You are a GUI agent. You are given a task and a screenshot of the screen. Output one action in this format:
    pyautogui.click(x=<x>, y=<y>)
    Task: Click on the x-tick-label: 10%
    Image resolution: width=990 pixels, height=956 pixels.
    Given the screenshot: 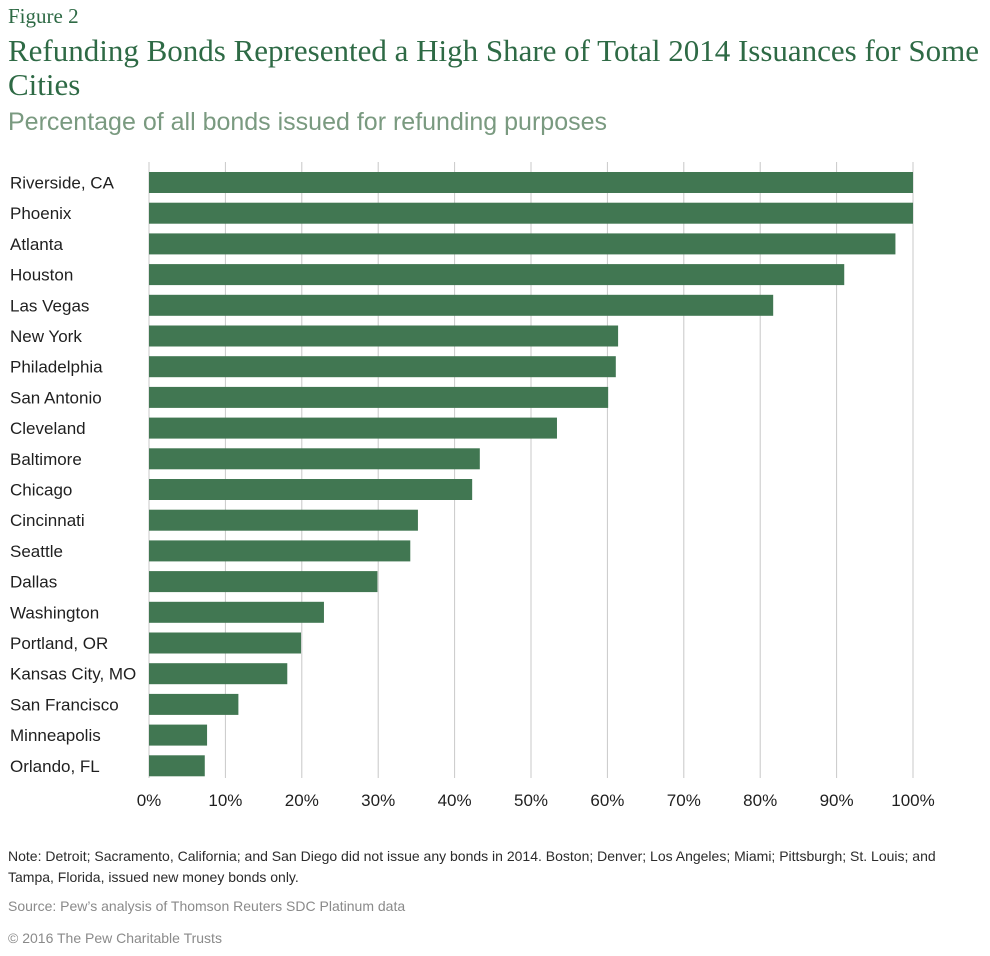 What is the action you would take?
    pyautogui.click(x=225, y=800)
    